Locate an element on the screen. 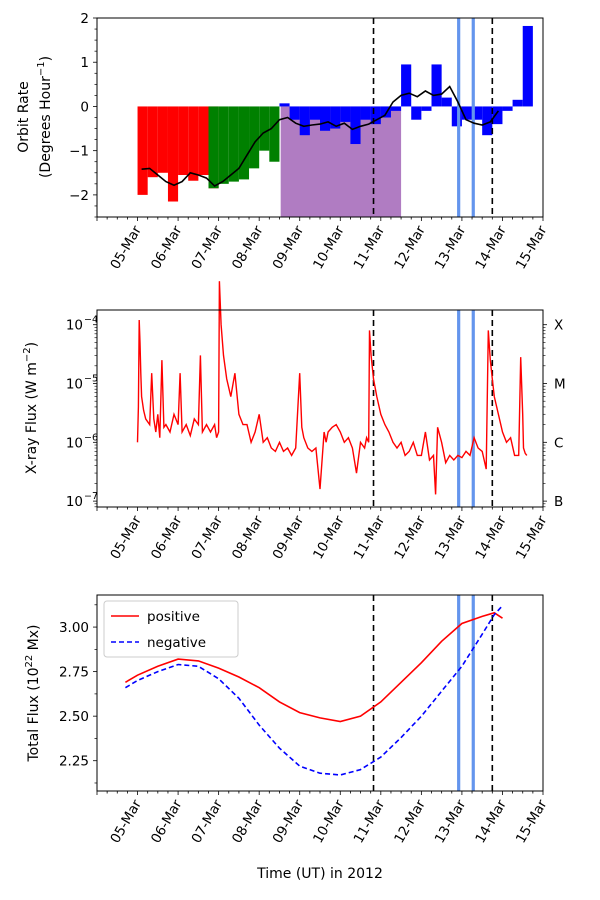 The height and width of the screenshot is (900, 600). y-tick-label: 2.75 is located at coordinates (74, 673).